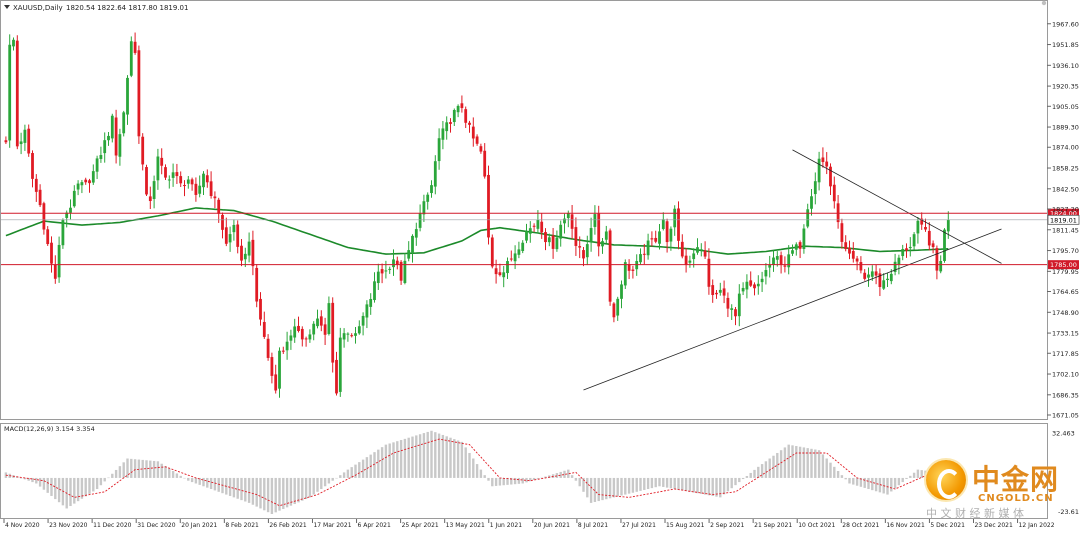 This screenshot has height=534, width=1080. What do you see at coordinates (1065, 87) in the screenshot?
I see `y-tick-label: 1920.35` at bounding box center [1065, 87].